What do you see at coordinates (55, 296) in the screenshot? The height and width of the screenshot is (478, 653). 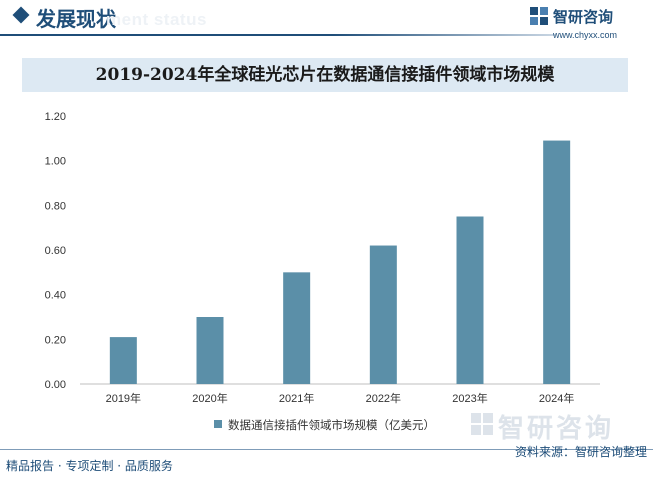 I see `y-tick-label: 0.40` at bounding box center [55, 296].